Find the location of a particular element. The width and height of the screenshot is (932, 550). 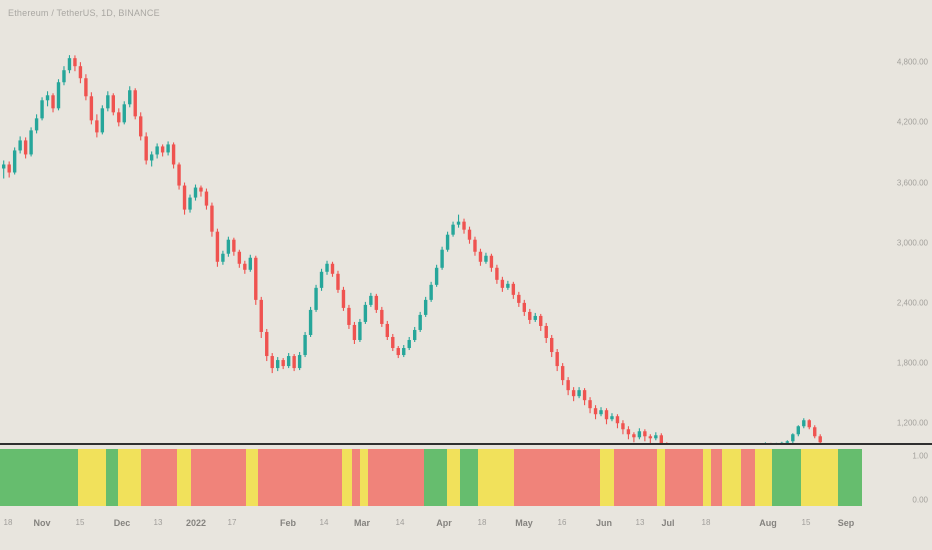

pane-separator is located at coordinates (466, 444).